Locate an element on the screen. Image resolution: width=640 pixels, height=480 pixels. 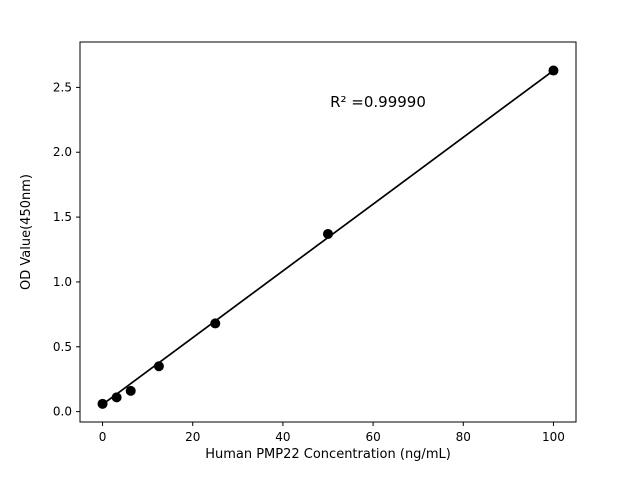
x-axis-label: Human PMP22 Concentration (ng/mL) is located at coordinates (328, 454).